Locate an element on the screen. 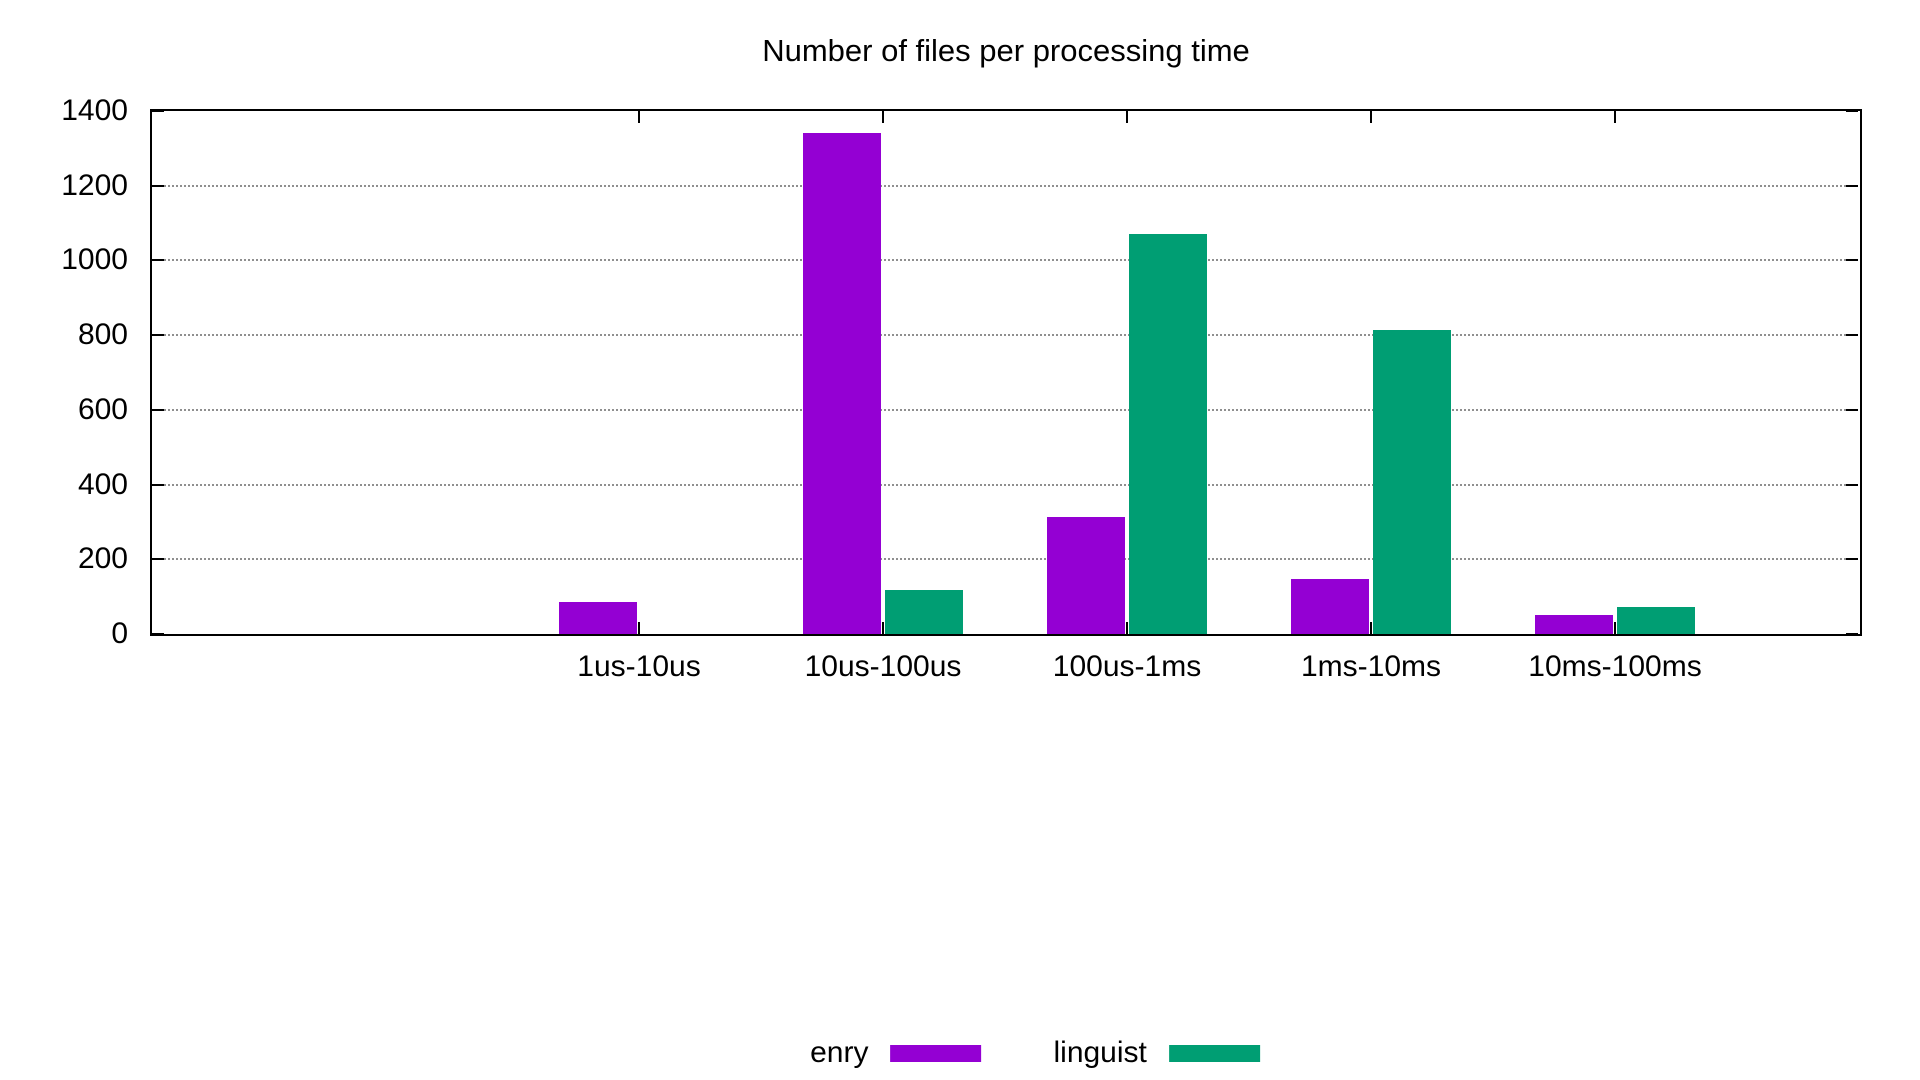 The height and width of the screenshot is (1080, 1920). legend: enry linguist is located at coordinates (1035, 1053).